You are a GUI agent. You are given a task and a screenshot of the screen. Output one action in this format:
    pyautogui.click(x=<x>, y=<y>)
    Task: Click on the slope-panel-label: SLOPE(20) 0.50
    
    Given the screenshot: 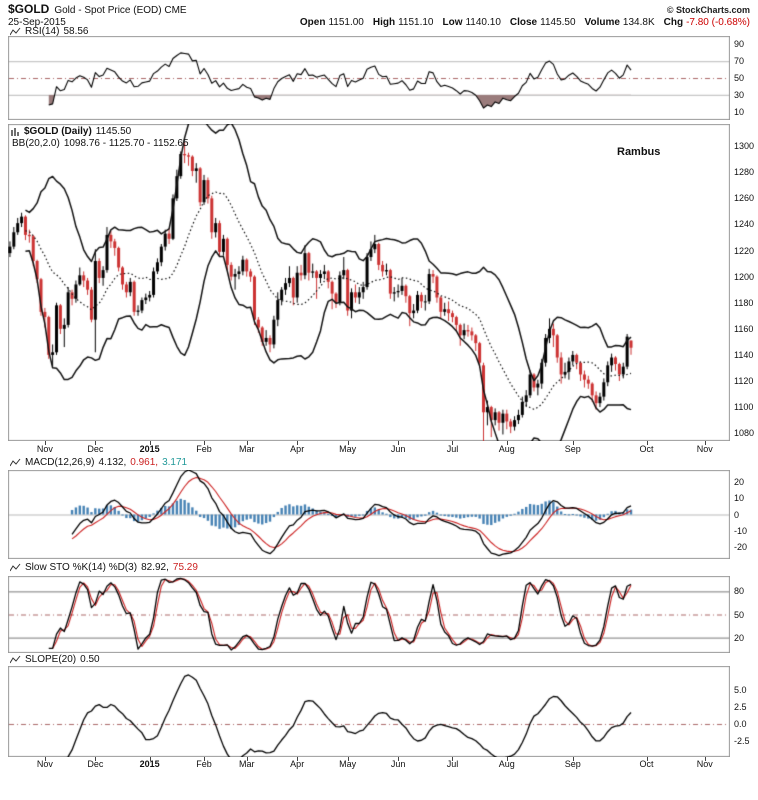 What is the action you would take?
    pyautogui.click(x=55, y=659)
    